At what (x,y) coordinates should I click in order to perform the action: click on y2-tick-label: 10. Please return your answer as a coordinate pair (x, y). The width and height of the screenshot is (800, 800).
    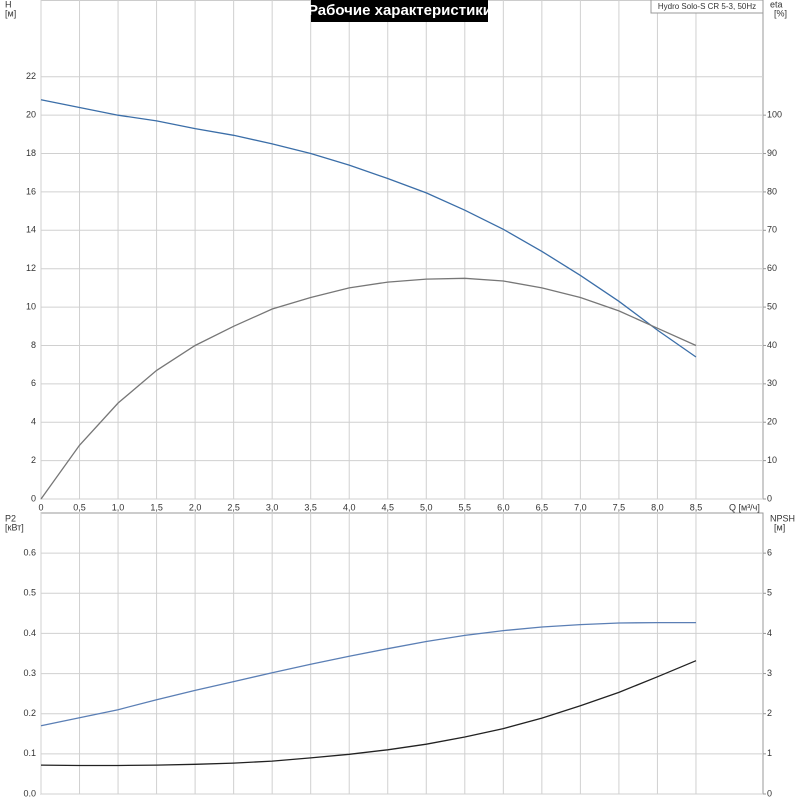
    Looking at the image, I should click on (772, 460).